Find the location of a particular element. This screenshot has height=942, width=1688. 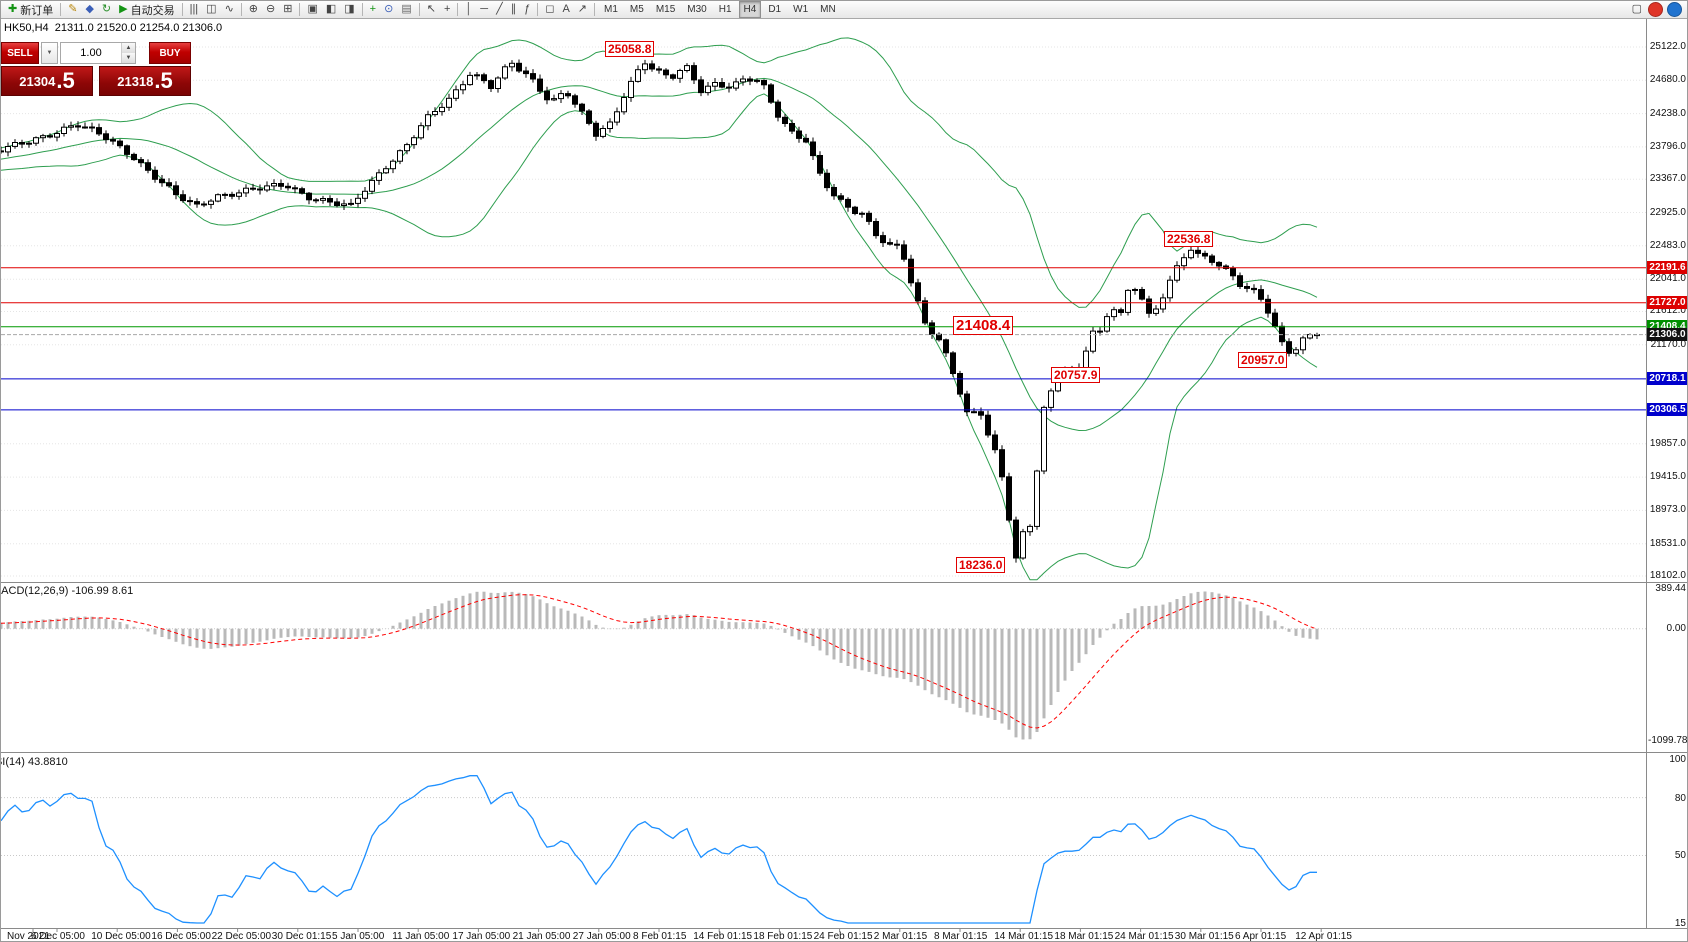

volume-down-button: ▼ is located at coordinates (128, 58).